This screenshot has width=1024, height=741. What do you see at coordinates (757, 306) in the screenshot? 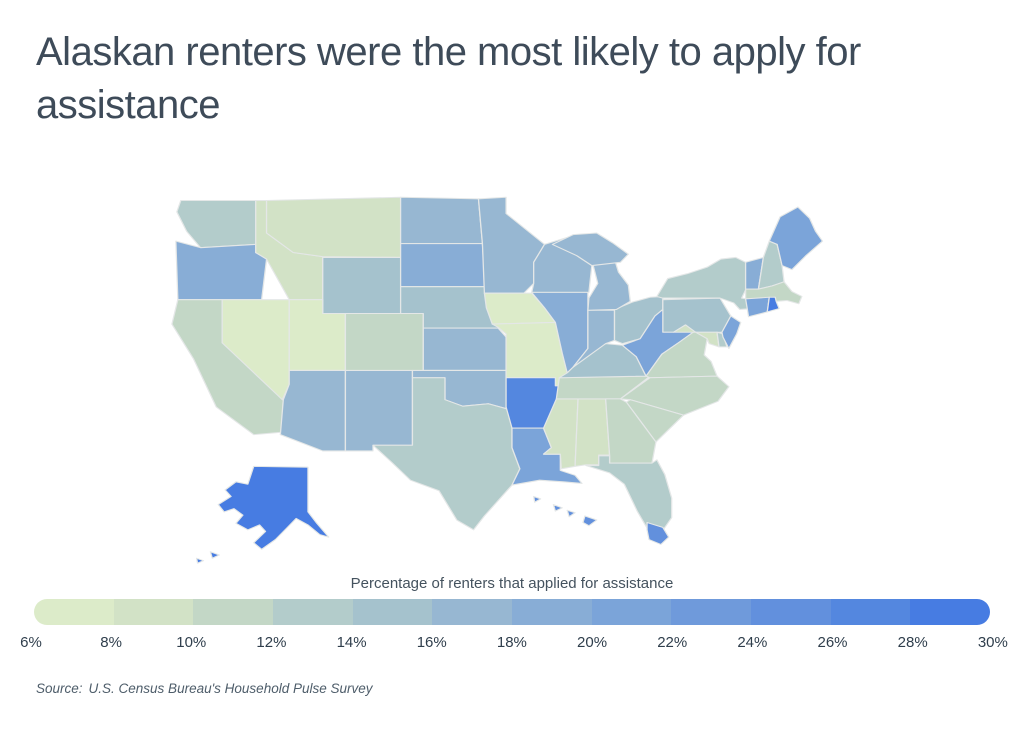
I see `state-connecticut` at bounding box center [757, 306].